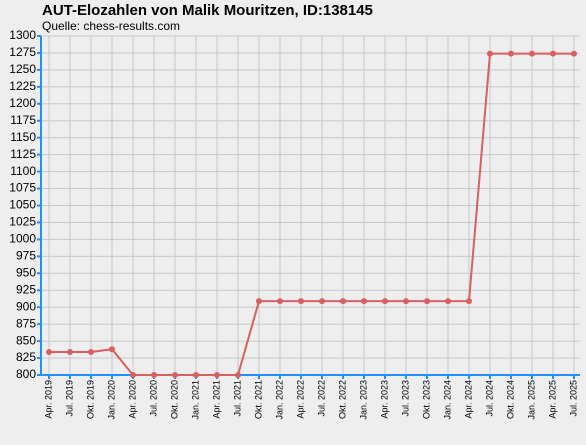  Describe the element at coordinates (153, 398) in the screenshot. I see `x-tick-label: Jul. 2020` at that location.